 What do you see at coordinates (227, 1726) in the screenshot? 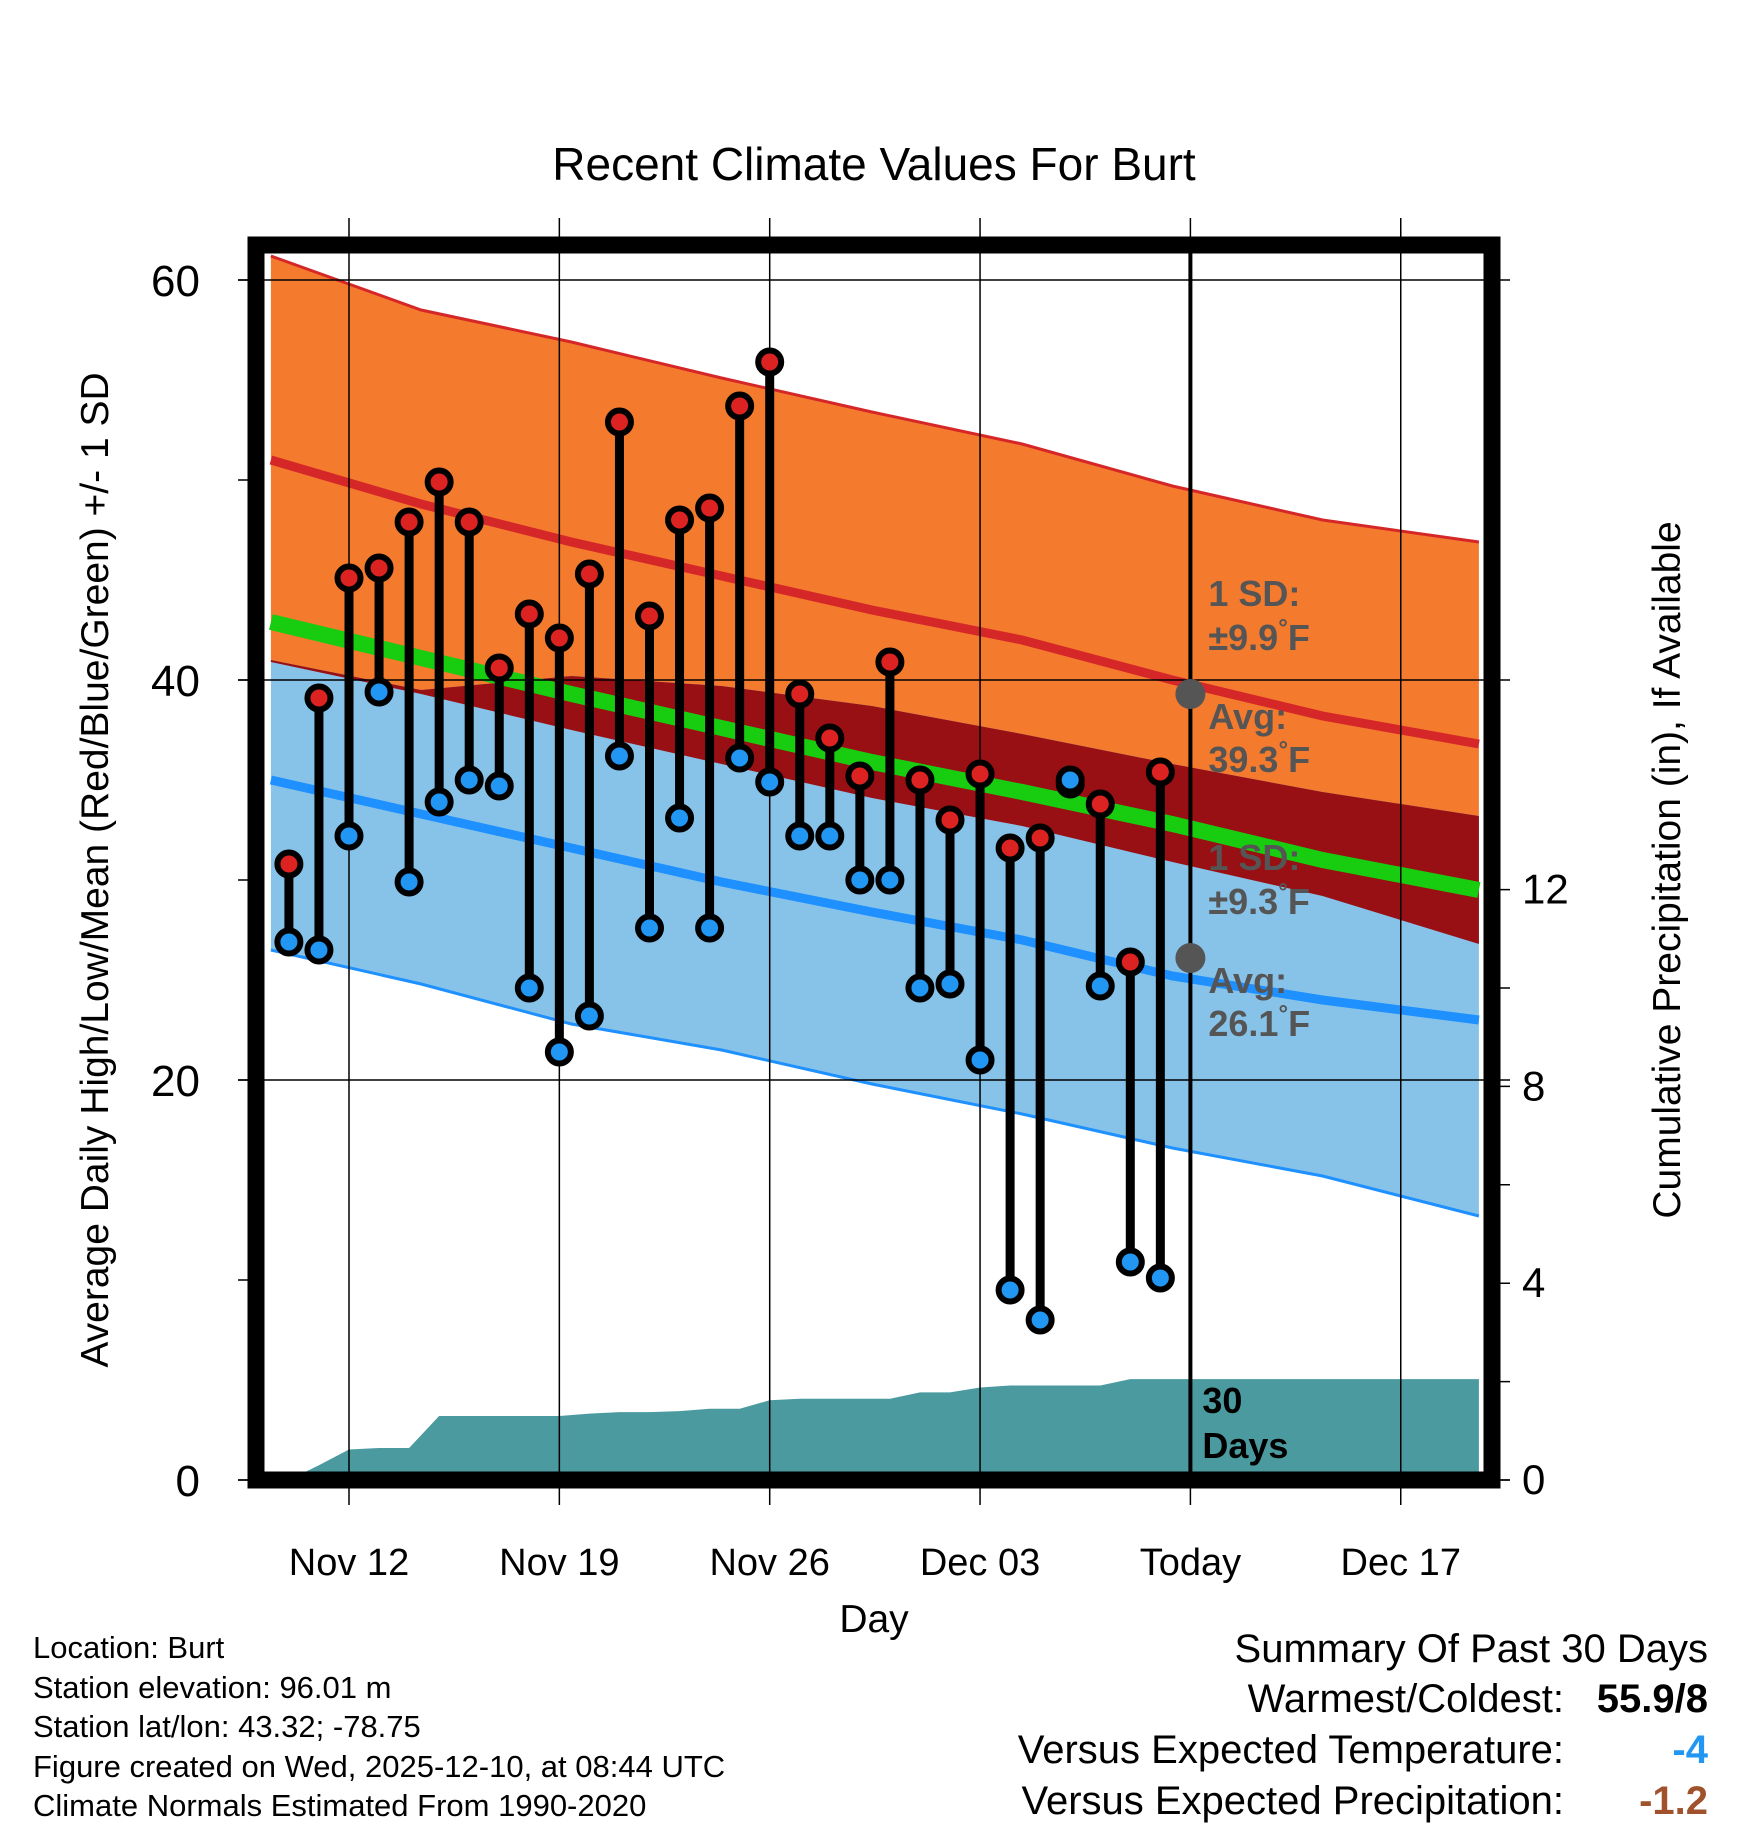
I see `latlon-text: Station lat/lon: 43.32; -78.75` at bounding box center [227, 1726].